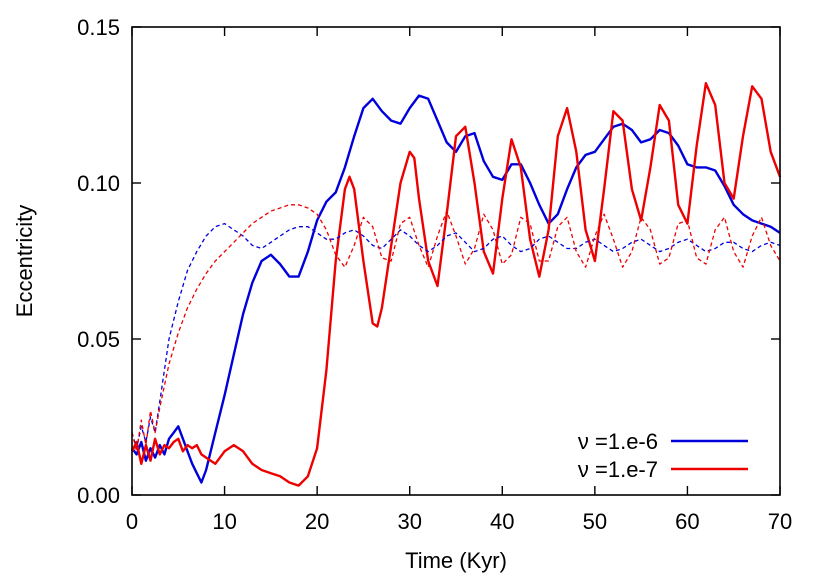  What do you see at coordinates (98, 339) in the screenshot?
I see `y-tick-label: 0.05` at bounding box center [98, 339].